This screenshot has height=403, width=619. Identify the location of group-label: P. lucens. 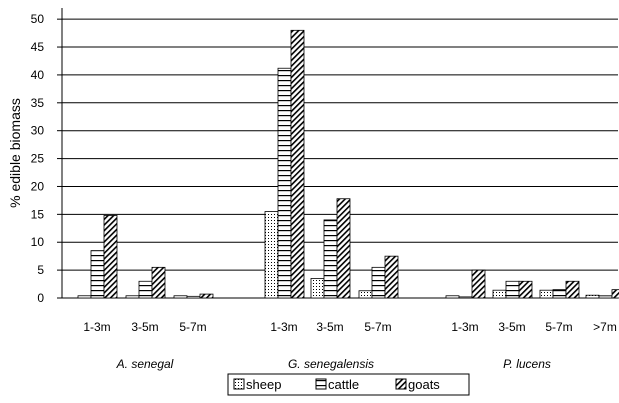
(527, 364).